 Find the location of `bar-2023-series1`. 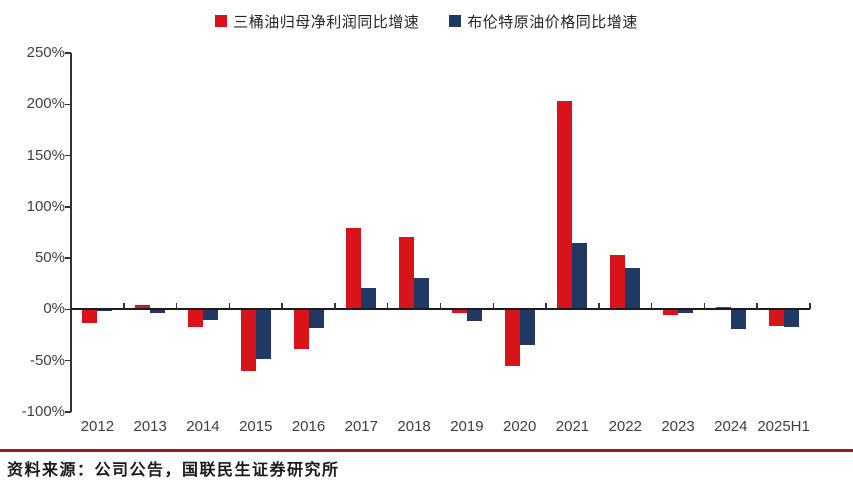

bar-2023-series1 is located at coordinates (686, 312).